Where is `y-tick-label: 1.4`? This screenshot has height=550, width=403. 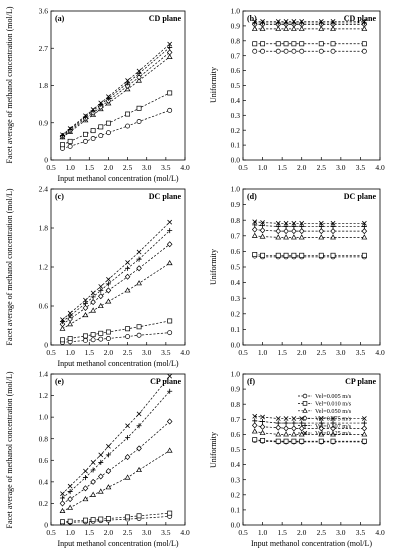
y-tick-label: 1.4 is located at coordinates (44, 374).